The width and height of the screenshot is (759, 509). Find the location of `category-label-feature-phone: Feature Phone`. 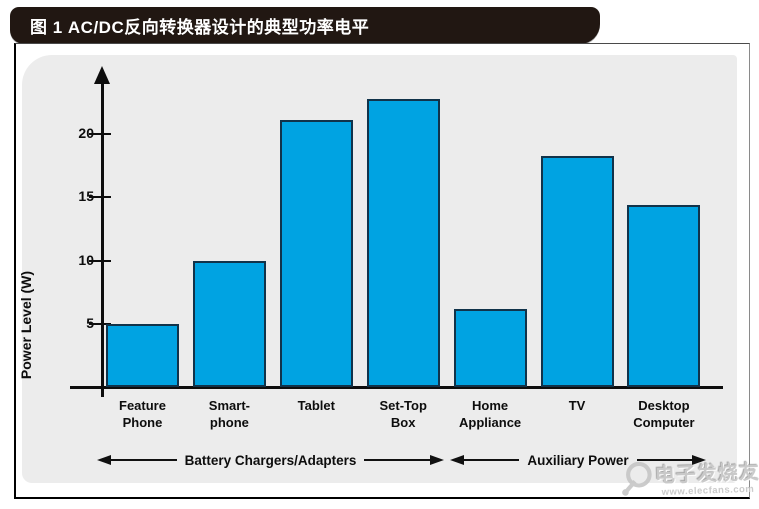

category-label-feature-phone: Feature Phone is located at coordinates (142, 414).